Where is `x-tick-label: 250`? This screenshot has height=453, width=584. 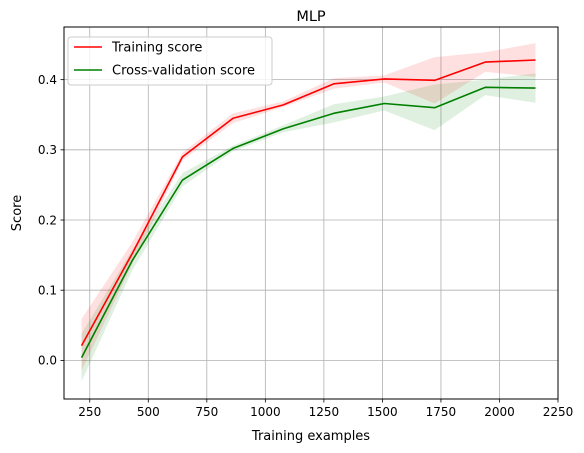 x-tick-label: 250 is located at coordinates (89, 412).